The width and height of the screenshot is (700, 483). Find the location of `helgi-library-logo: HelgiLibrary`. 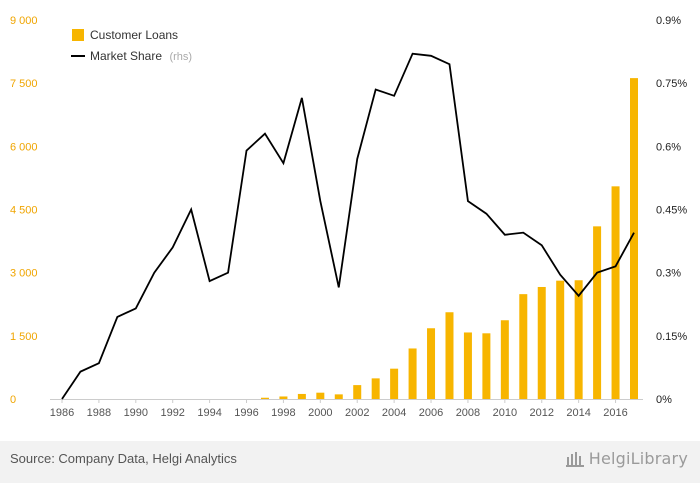

helgi-library-logo: HelgiLibrary is located at coordinates (626, 458).